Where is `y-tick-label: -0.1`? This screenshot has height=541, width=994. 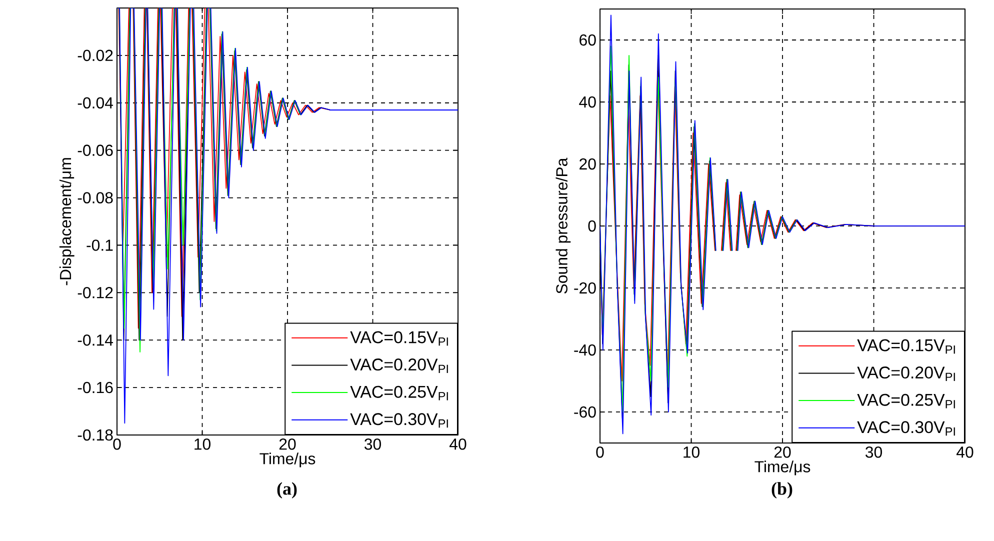
y-tick-label: -0.1 is located at coordinates (99, 245).